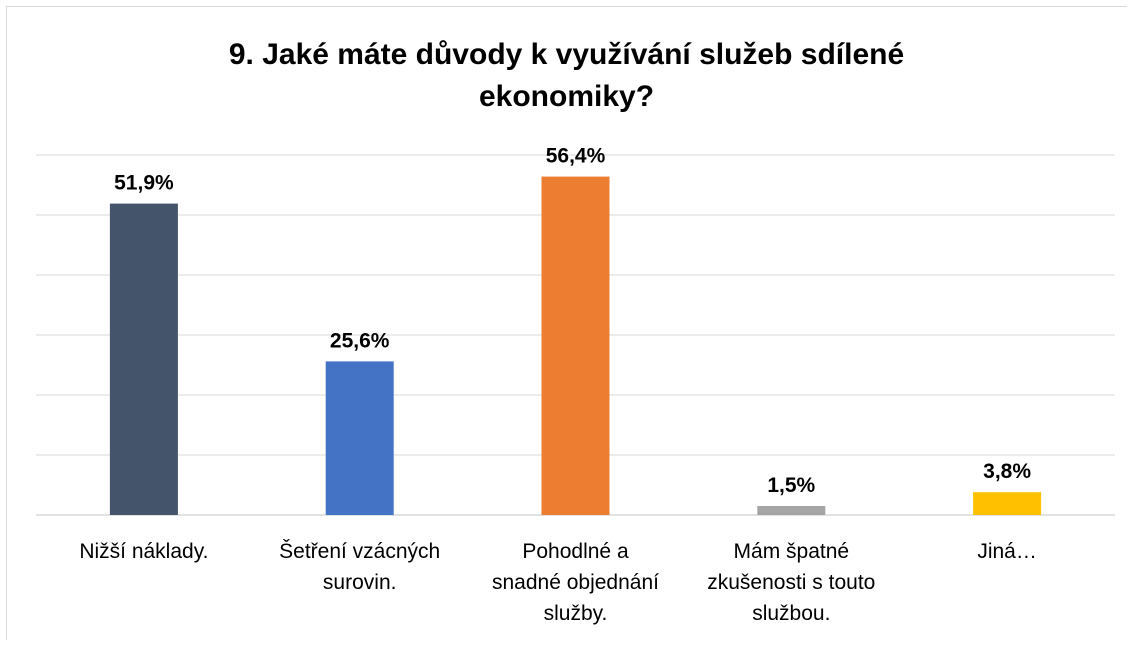 This screenshot has width=1133, height=646. I want to click on category-label-line: Mám špatné, so click(792, 551).